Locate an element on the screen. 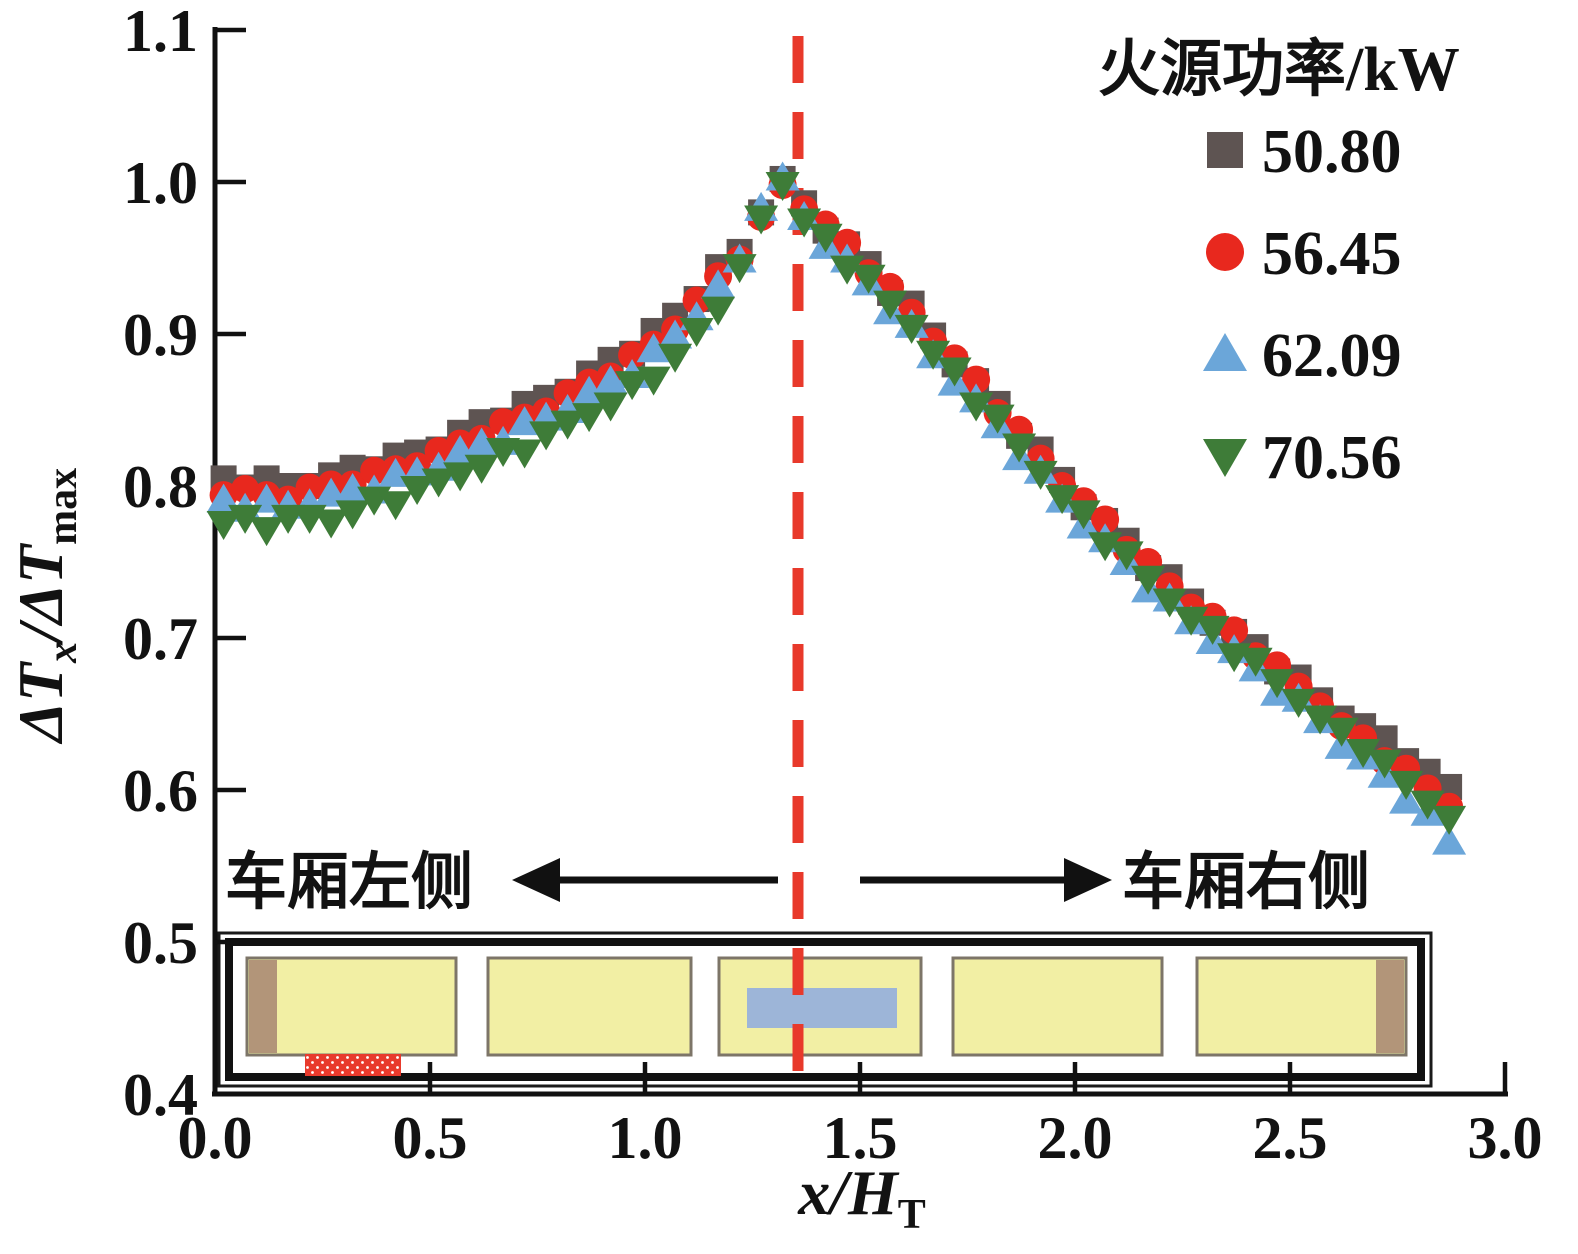  legend-label: 56.45 is located at coordinates (1332, 254).